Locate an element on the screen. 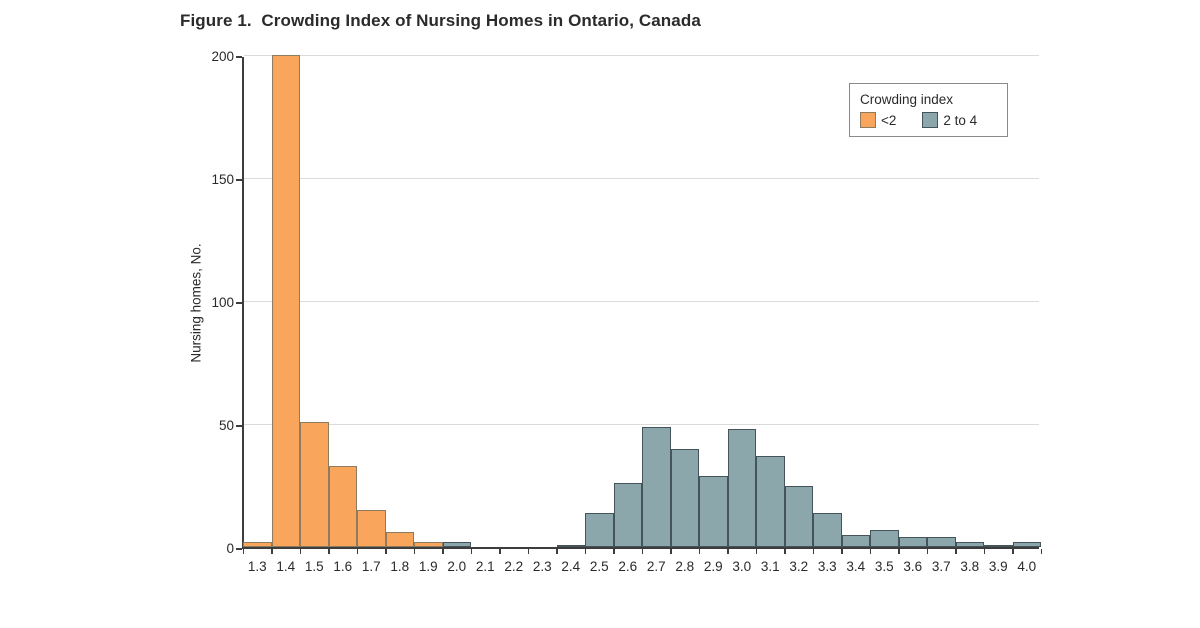 The height and width of the screenshot is (628, 1200). x-tick-label-1.9: 1.9 is located at coordinates (428, 566).